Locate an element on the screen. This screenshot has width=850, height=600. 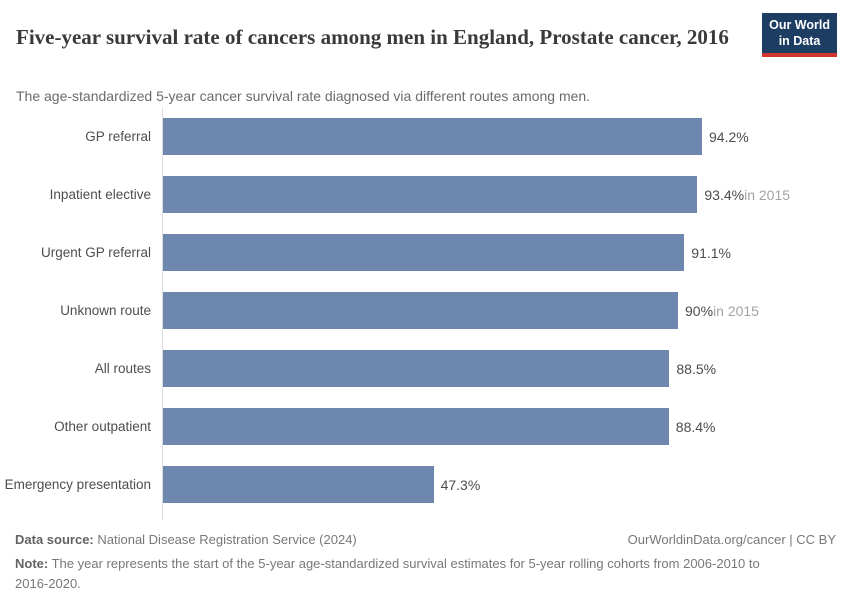
value-label: 93.4% is located at coordinates (724, 194).